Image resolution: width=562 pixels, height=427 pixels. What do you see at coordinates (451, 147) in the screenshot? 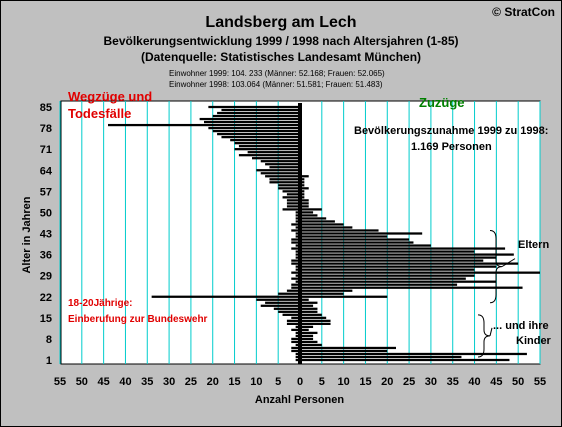
I see `increase-line2: 1.169 Personen` at bounding box center [451, 147].